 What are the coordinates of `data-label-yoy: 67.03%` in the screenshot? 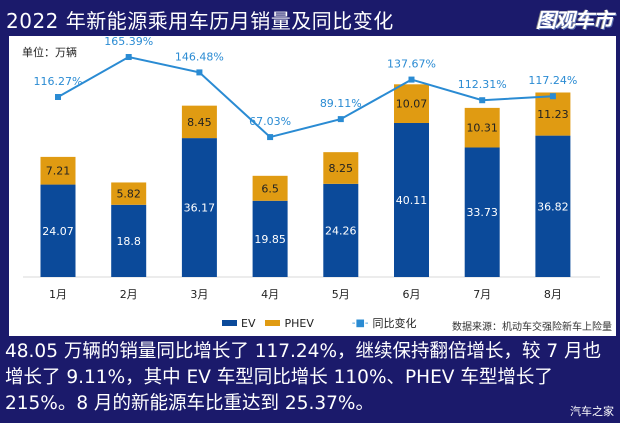 It's located at (270, 121).